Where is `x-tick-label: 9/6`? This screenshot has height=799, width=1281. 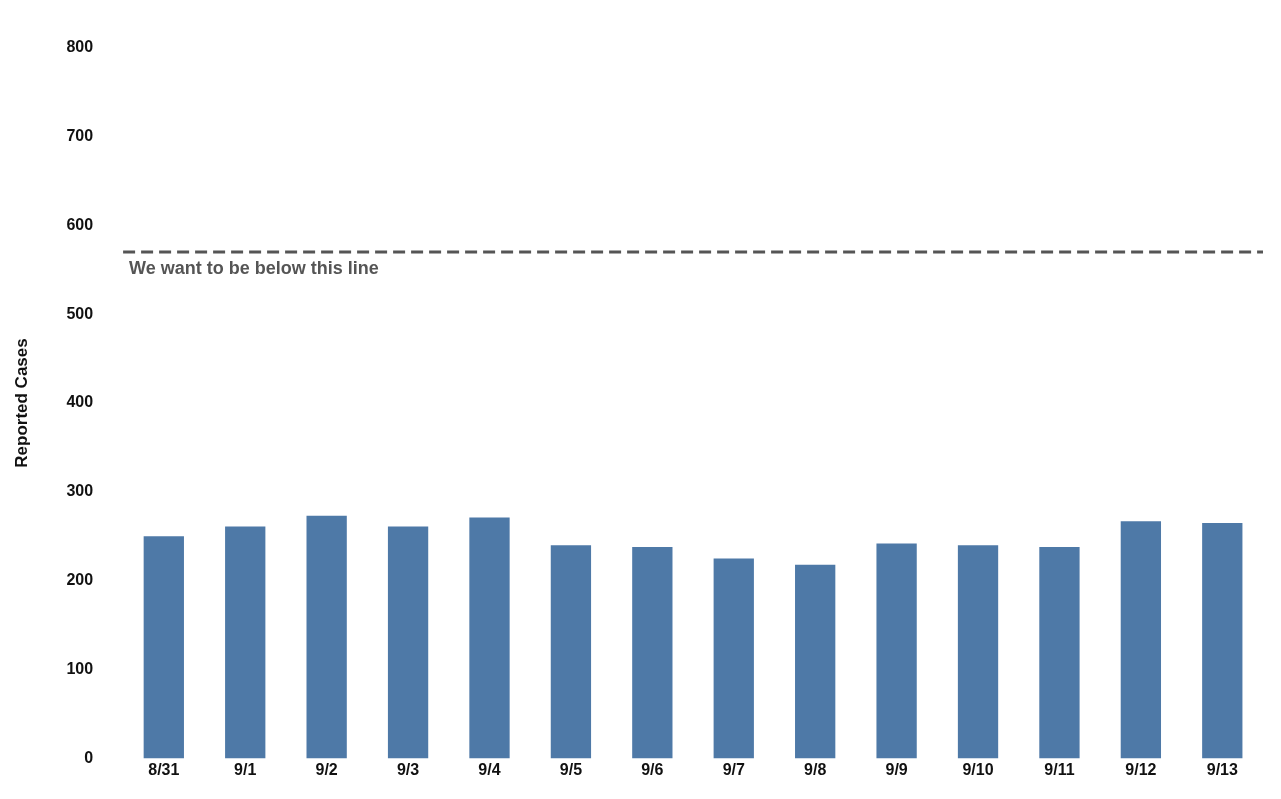 x-tick-label: 9/6 is located at coordinates (652, 770).